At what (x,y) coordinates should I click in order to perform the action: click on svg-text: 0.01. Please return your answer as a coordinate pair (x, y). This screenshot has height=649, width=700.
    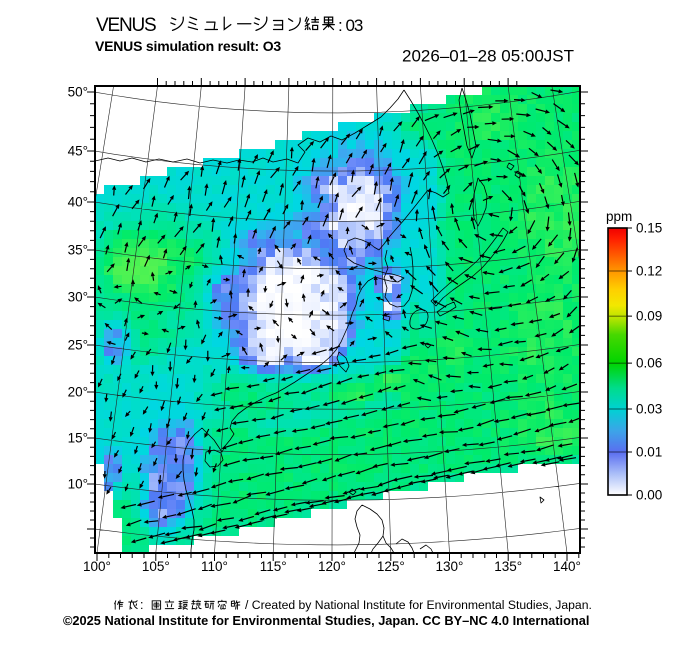
    Looking at the image, I should click on (649, 452).